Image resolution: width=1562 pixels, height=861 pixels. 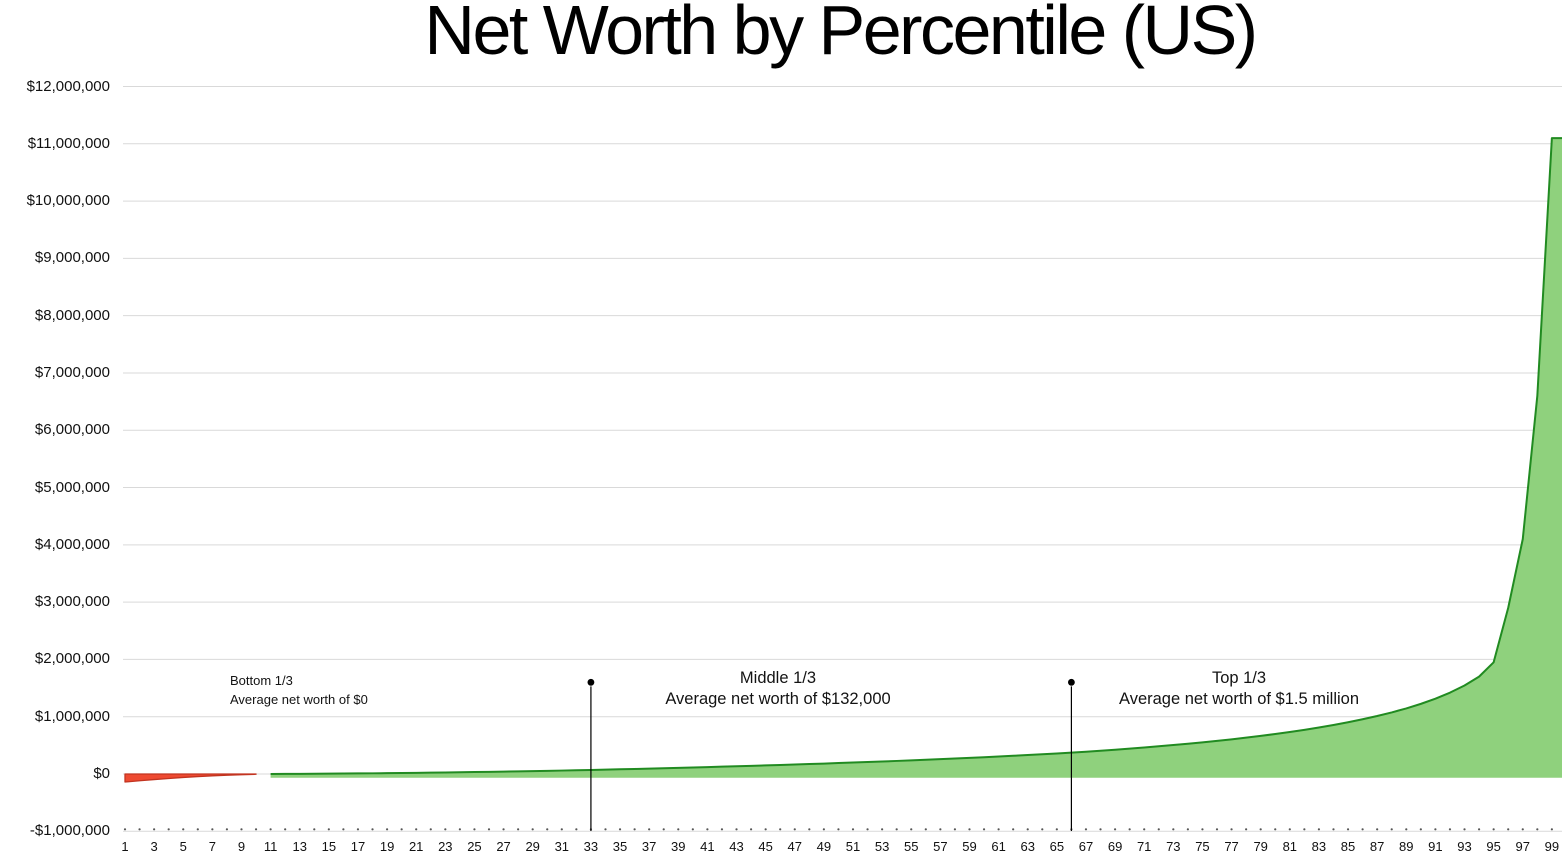 What do you see at coordinates (358, 846) in the screenshot?
I see `x-tick-label: 17` at bounding box center [358, 846].